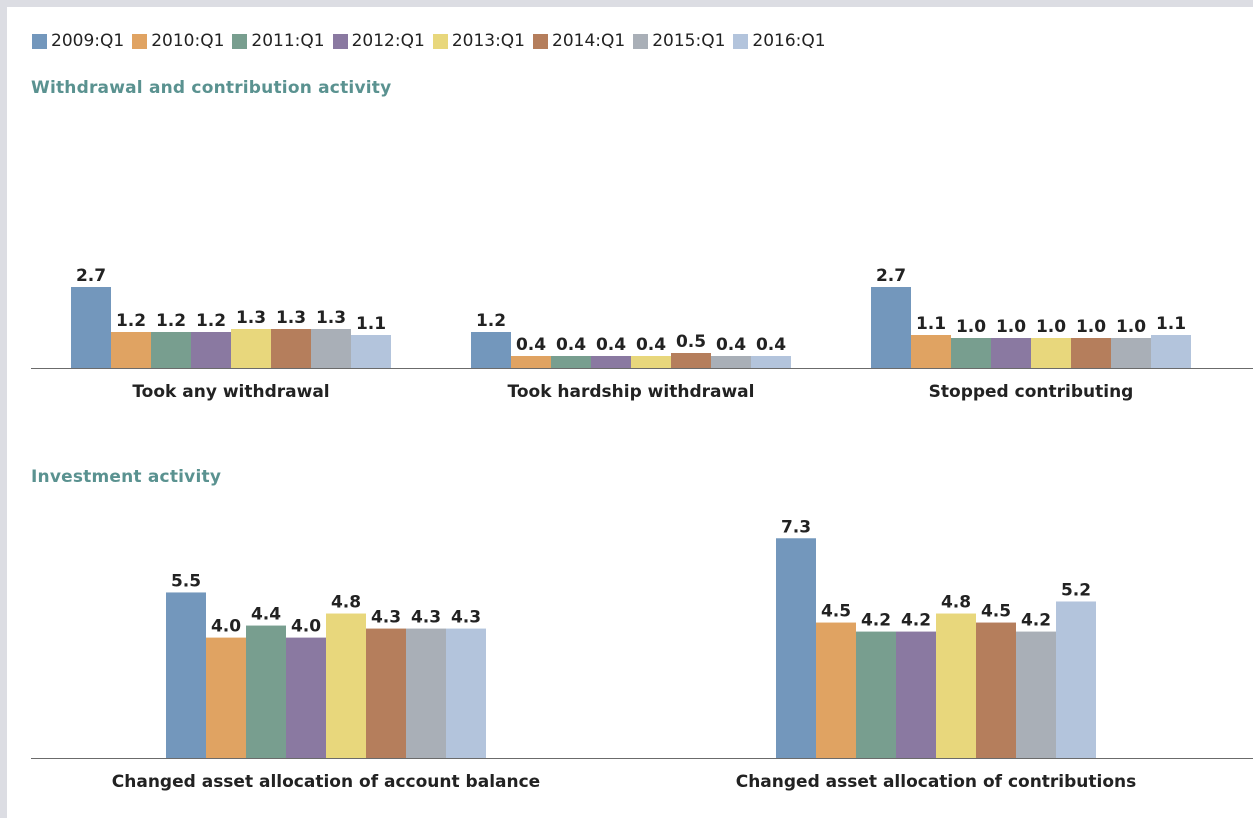 This screenshot has width=1253, height=818. I want to click on legend-item: 2009:Q1, so click(78, 41).